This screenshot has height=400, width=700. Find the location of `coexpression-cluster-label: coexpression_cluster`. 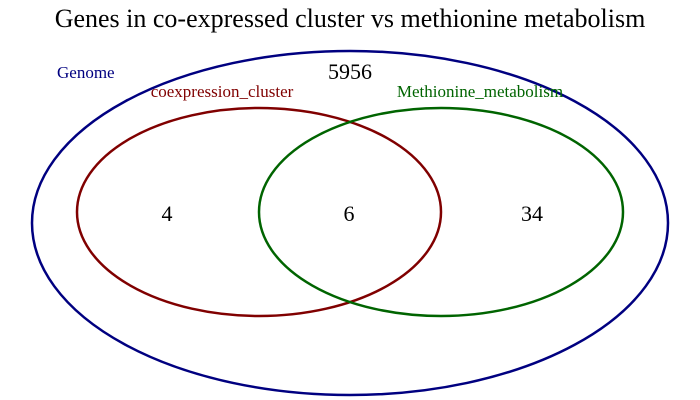

coexpression-cluster-label: coexpression_cluster is located at coordinates (222, 91).